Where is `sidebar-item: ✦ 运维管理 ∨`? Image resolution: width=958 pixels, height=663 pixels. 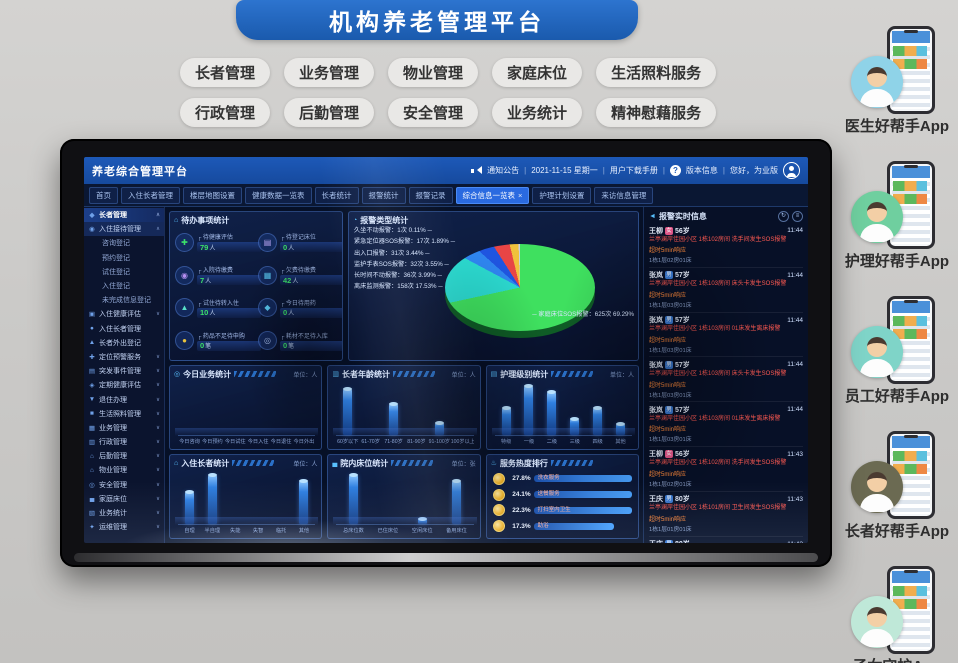
sidebar-item: ✦ 运维管理 ∨ is located at coordinates (124, 527).